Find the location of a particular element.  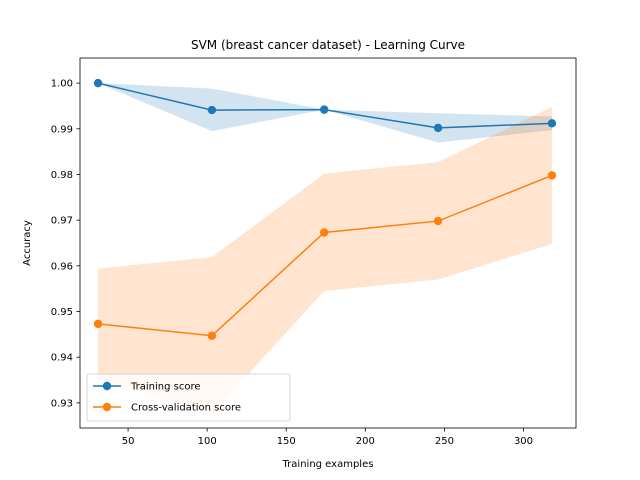

y-tick-label-7: 1.00 is located at coordinates (62, 84).